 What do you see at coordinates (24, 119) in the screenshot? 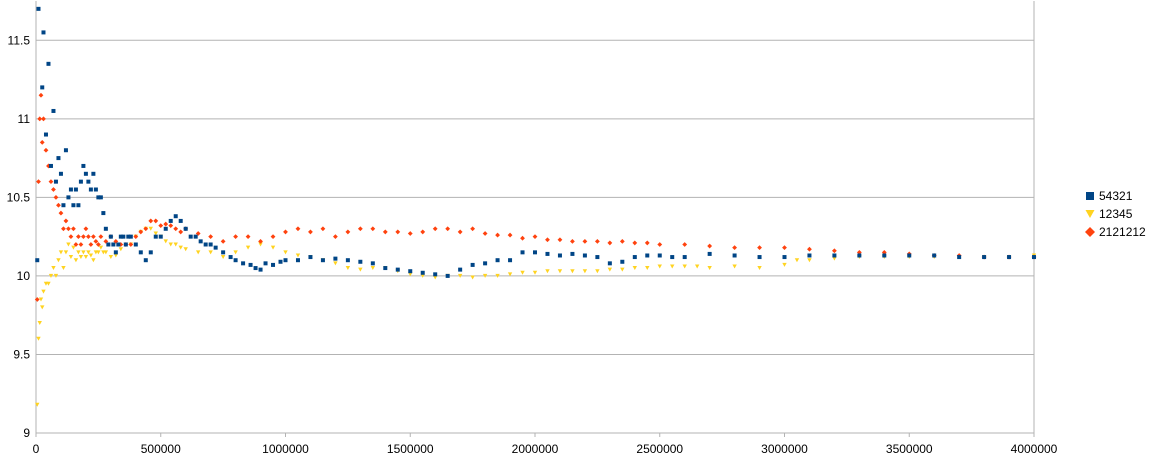
I see `y-tick-label: 11` at bounding box center [24, 119].